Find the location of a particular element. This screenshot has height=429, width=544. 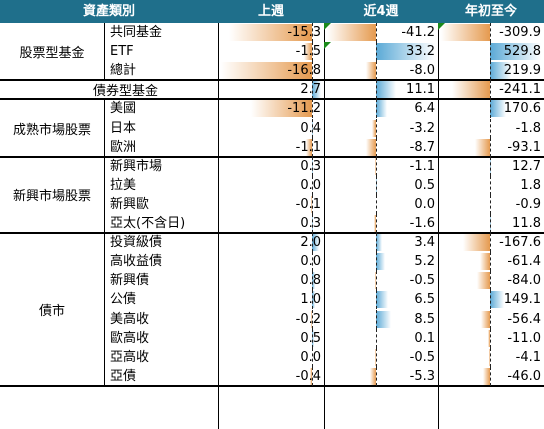

row-label: 新興市場 is located at coordinates (136, 166).